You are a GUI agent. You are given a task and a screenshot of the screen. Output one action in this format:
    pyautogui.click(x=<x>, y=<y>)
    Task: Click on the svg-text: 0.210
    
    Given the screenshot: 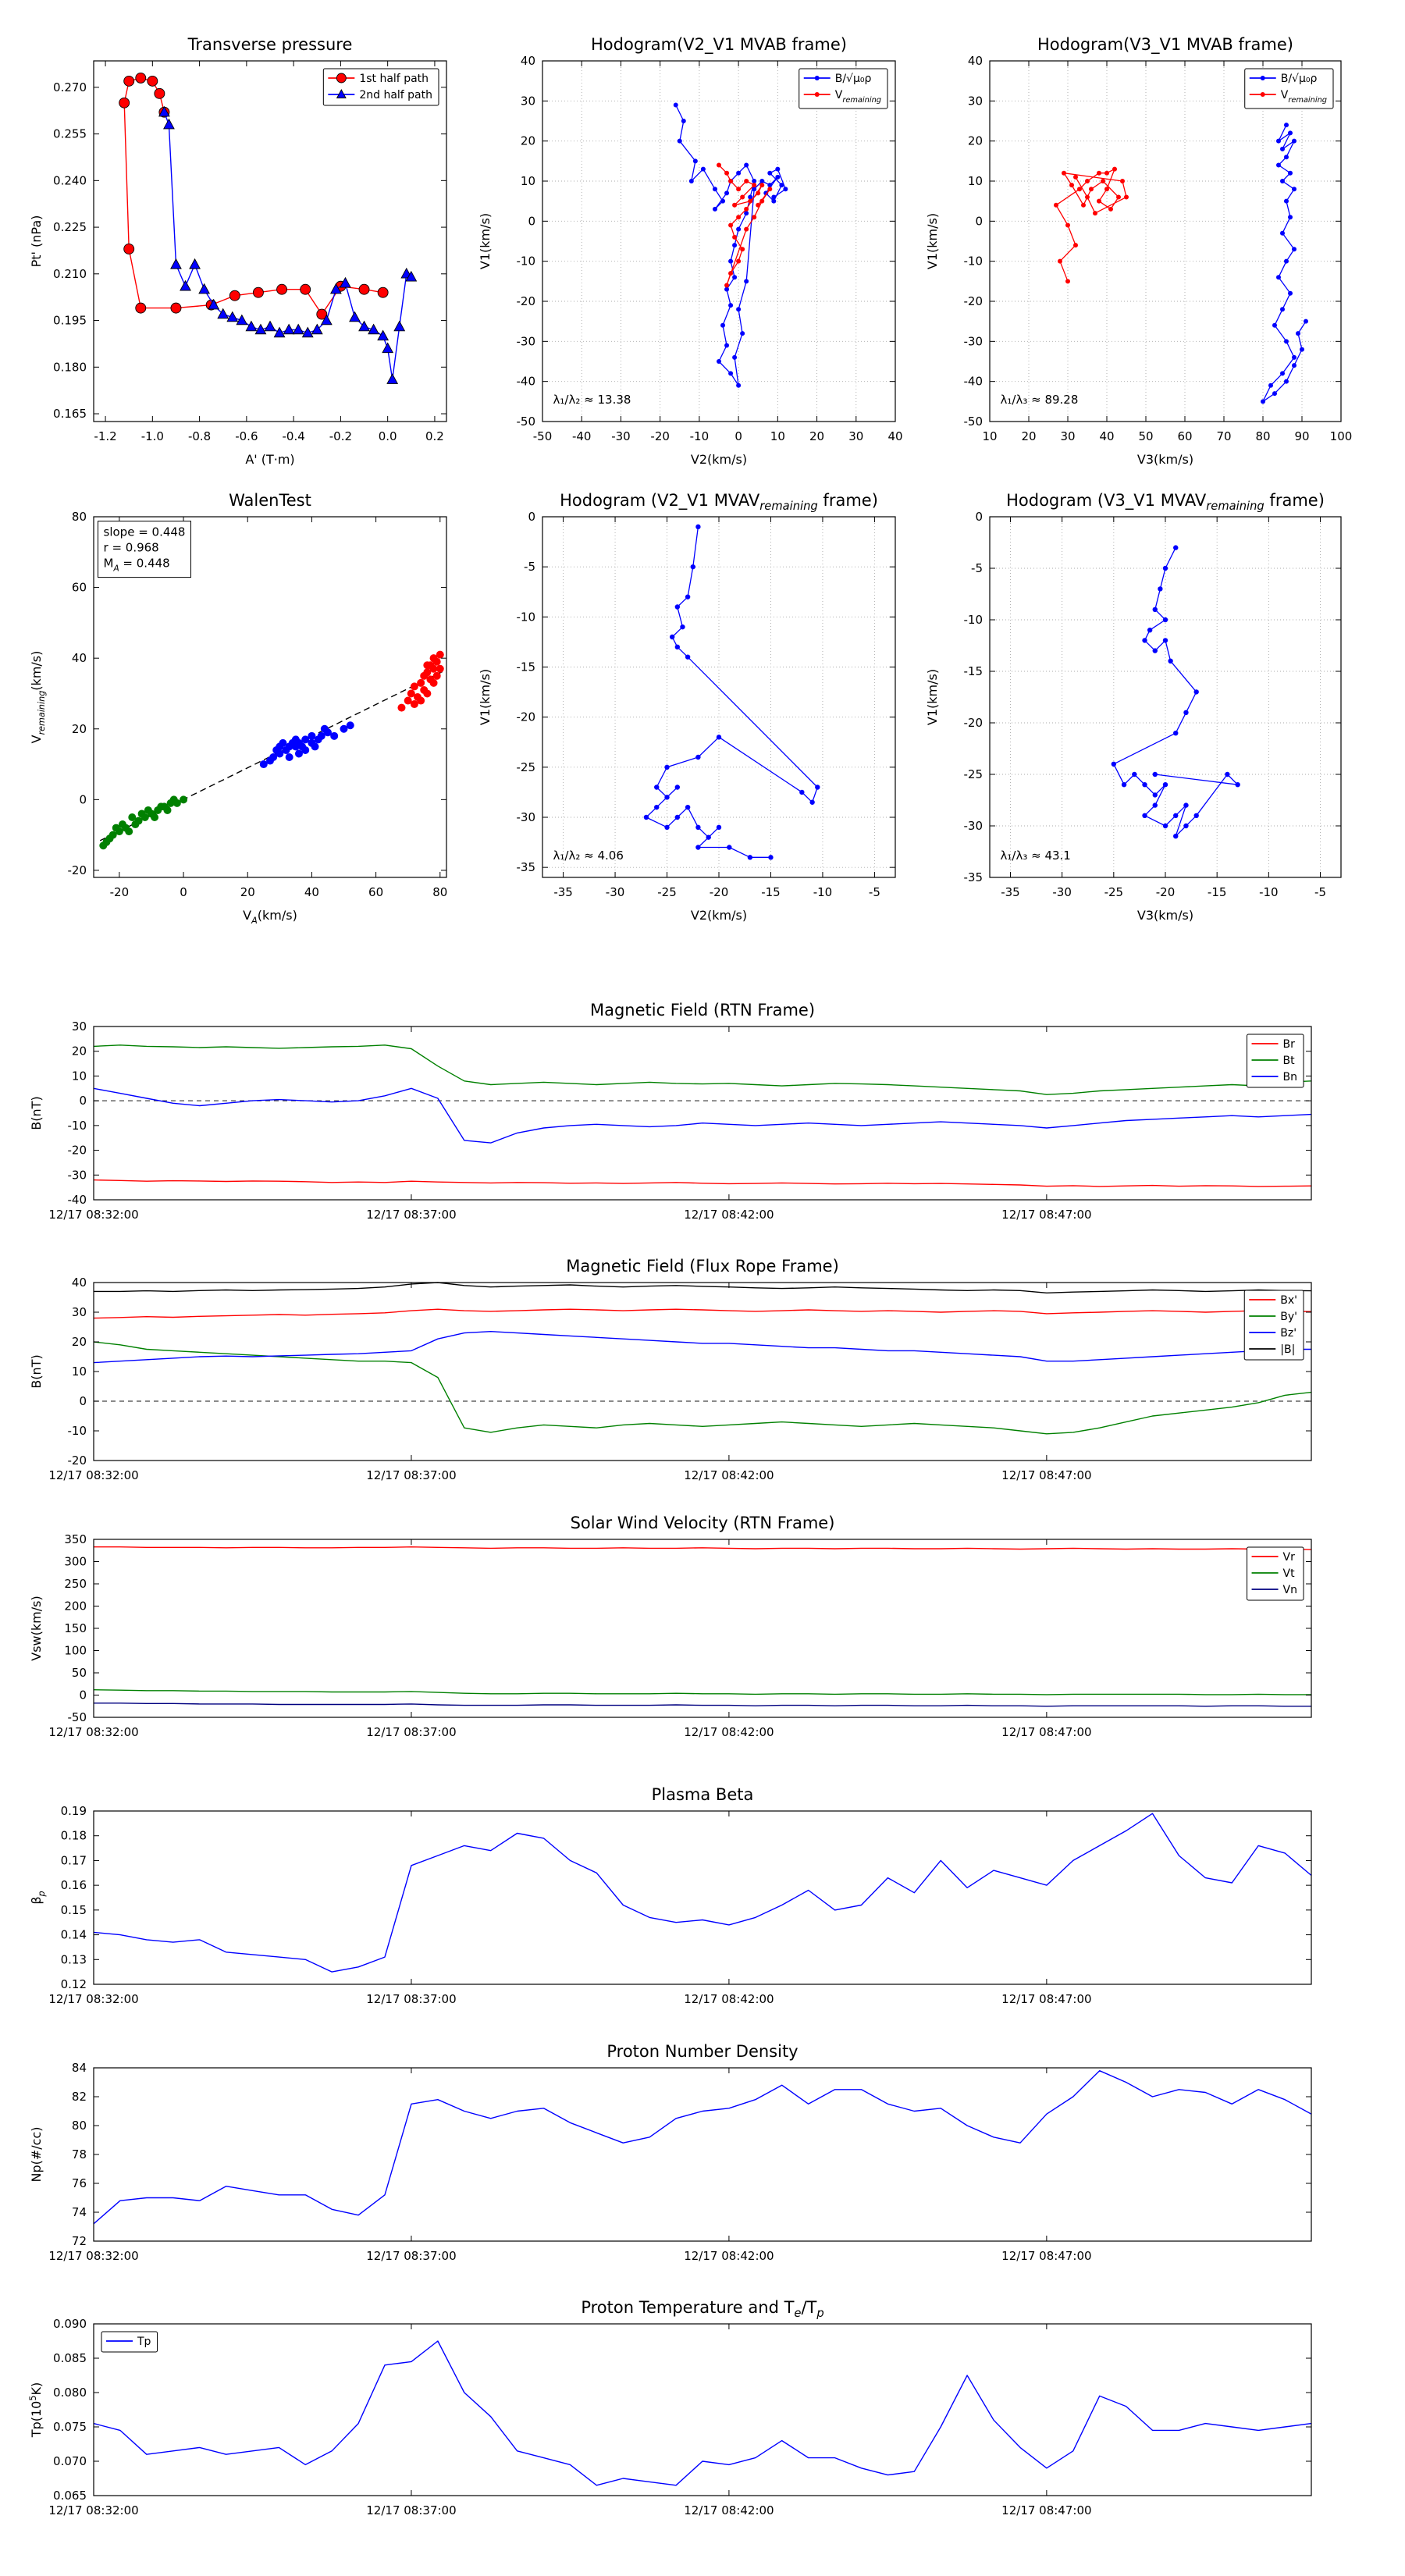 What is the action you would take?
    pyautogui.click(x=70, y=274)
    